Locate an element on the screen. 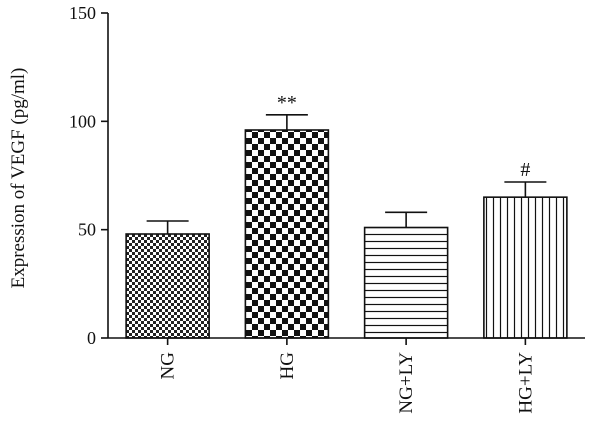  bar-hg-ly is located at coordinates (525, 267).